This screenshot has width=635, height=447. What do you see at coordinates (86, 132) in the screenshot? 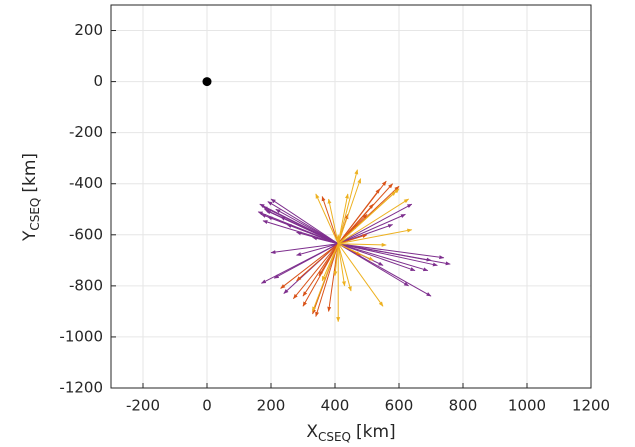
I see `y-tick-label: -200` at bounding box center [86, 132].